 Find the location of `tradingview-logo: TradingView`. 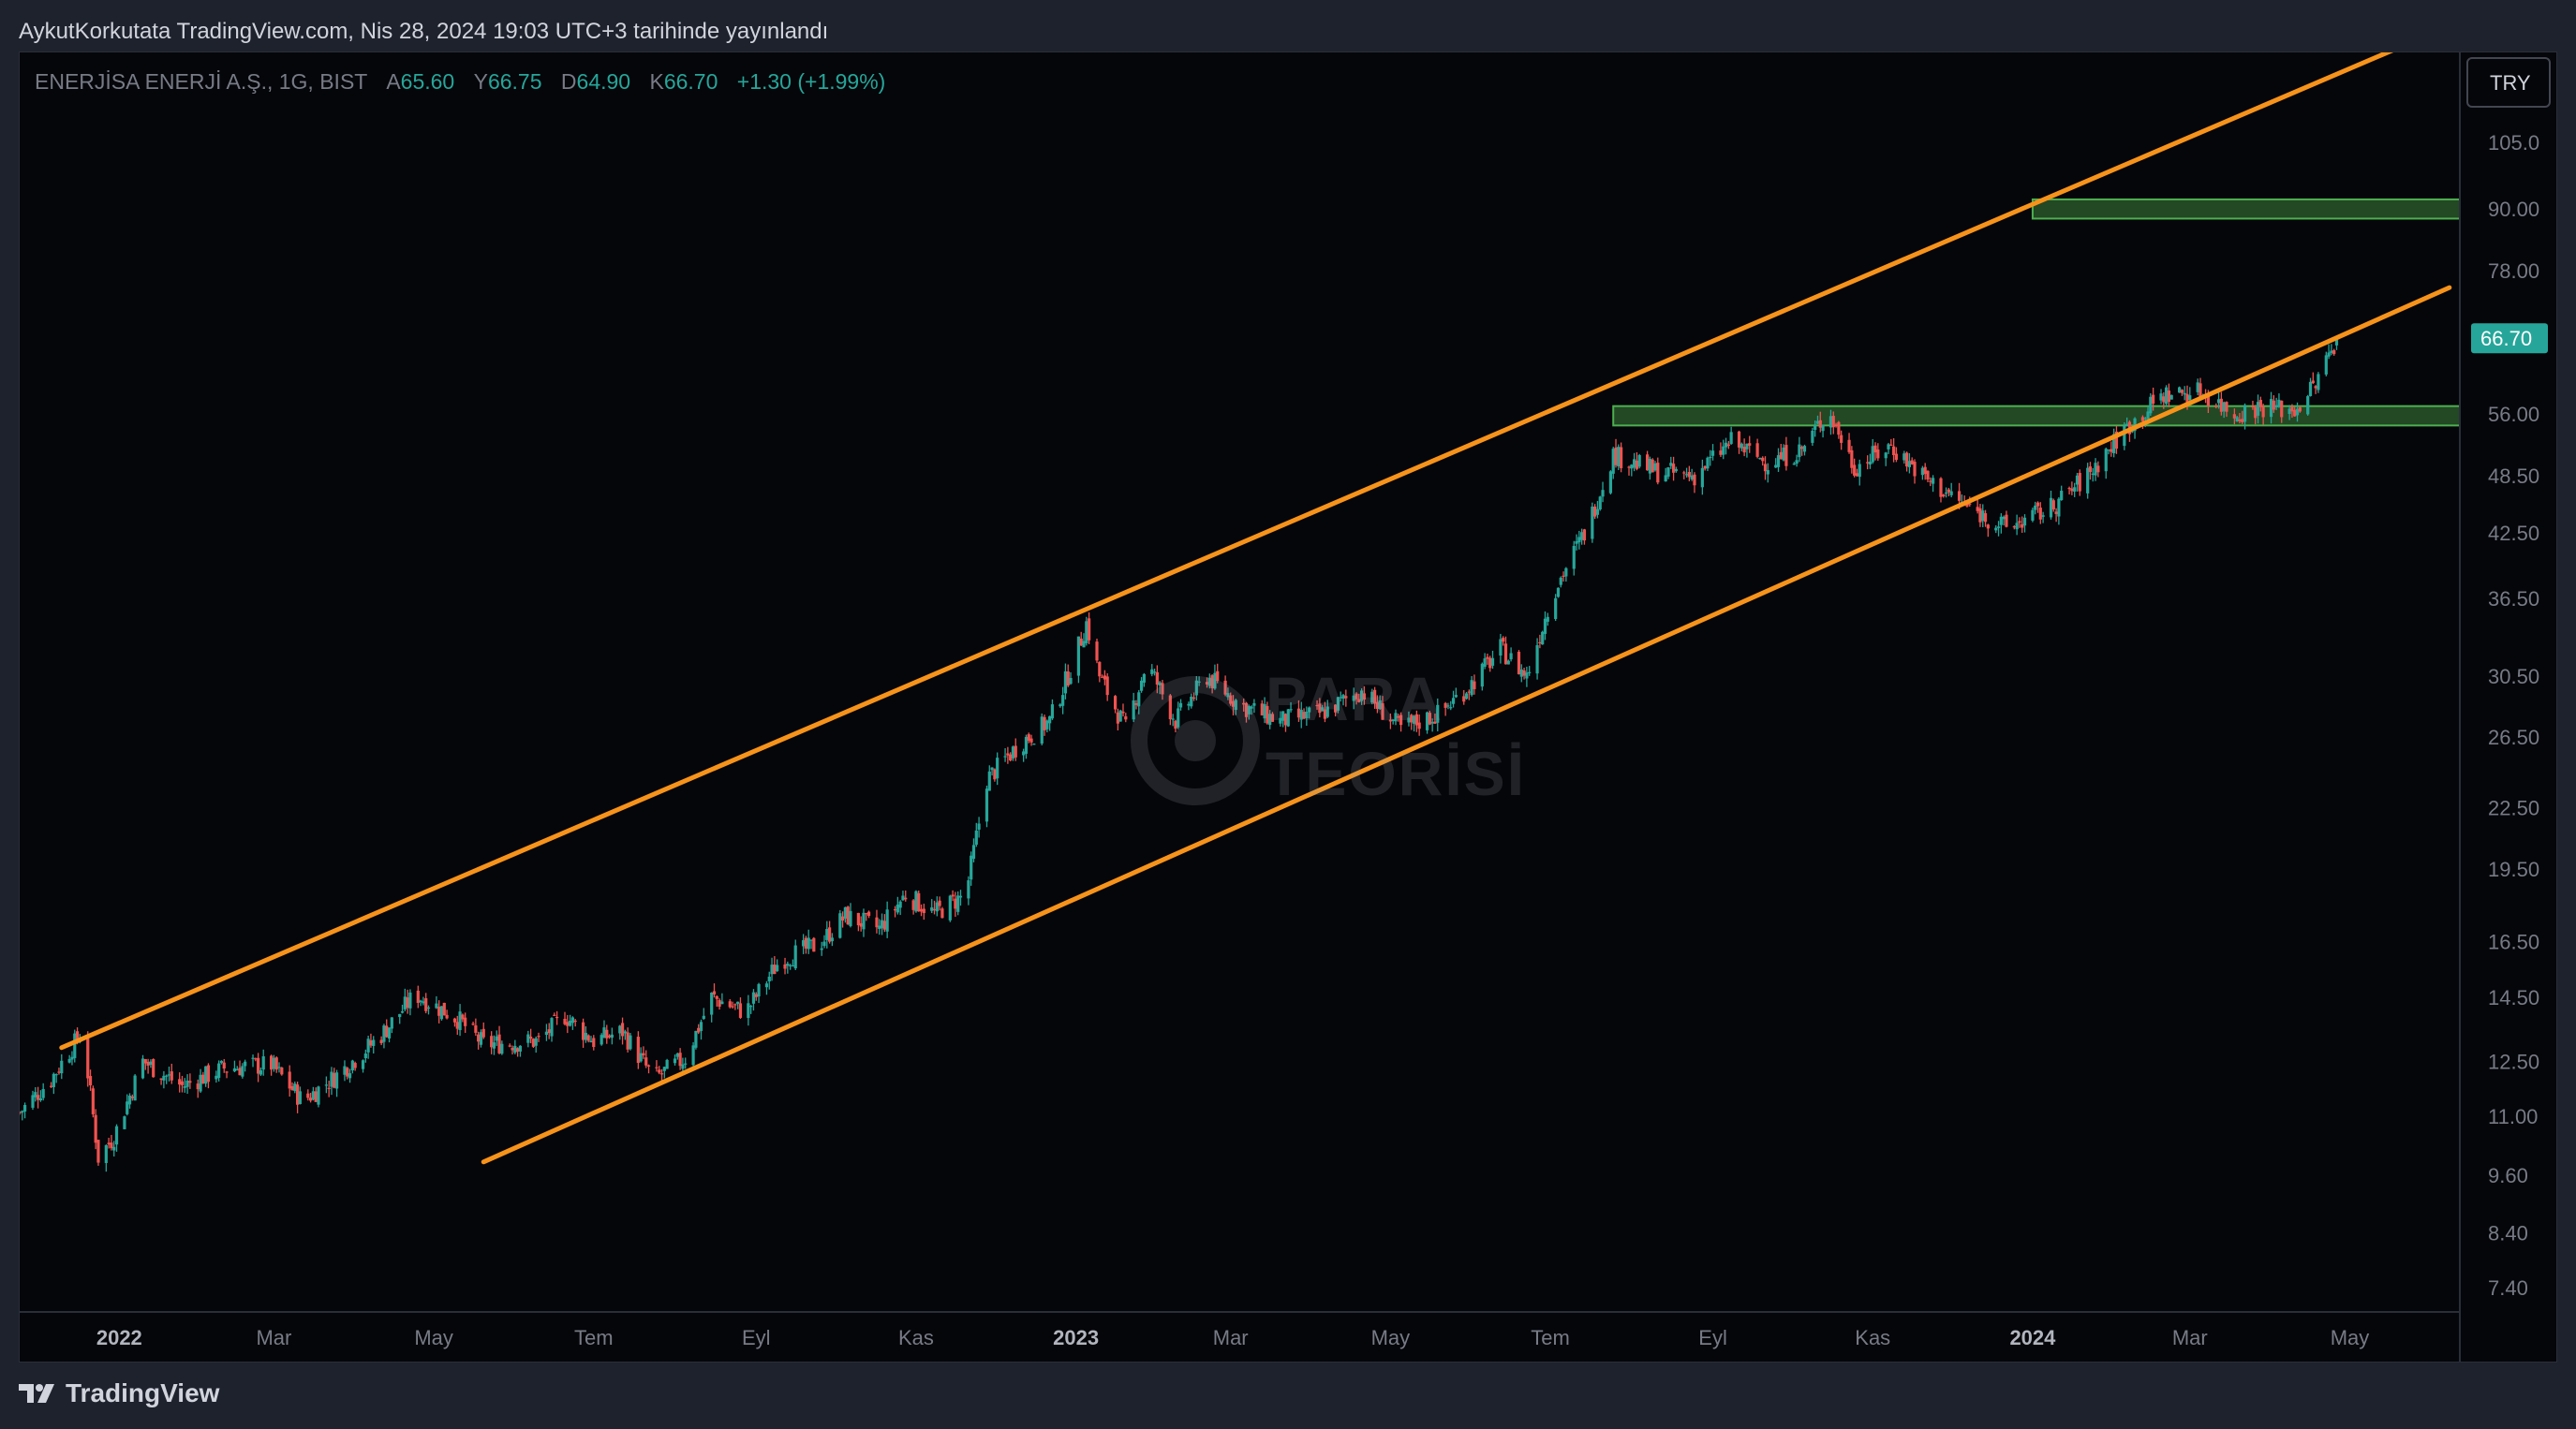

tradingview-logo: TradingView is located at coordinates (119, 1393).